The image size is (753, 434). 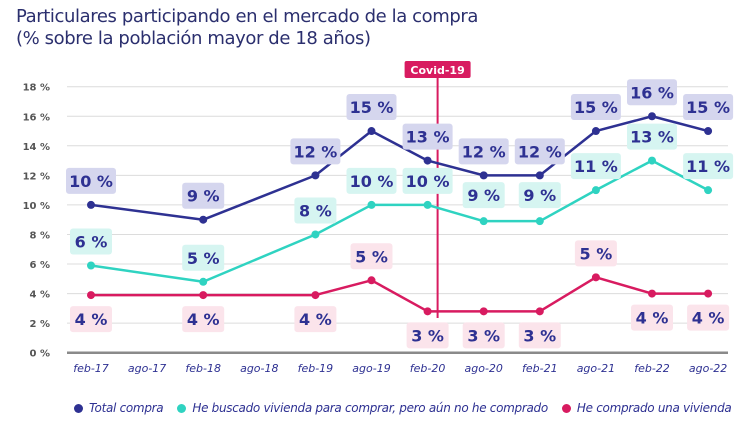 I want to click on y-tick-label: 4 %, so click(x=40, y=295).